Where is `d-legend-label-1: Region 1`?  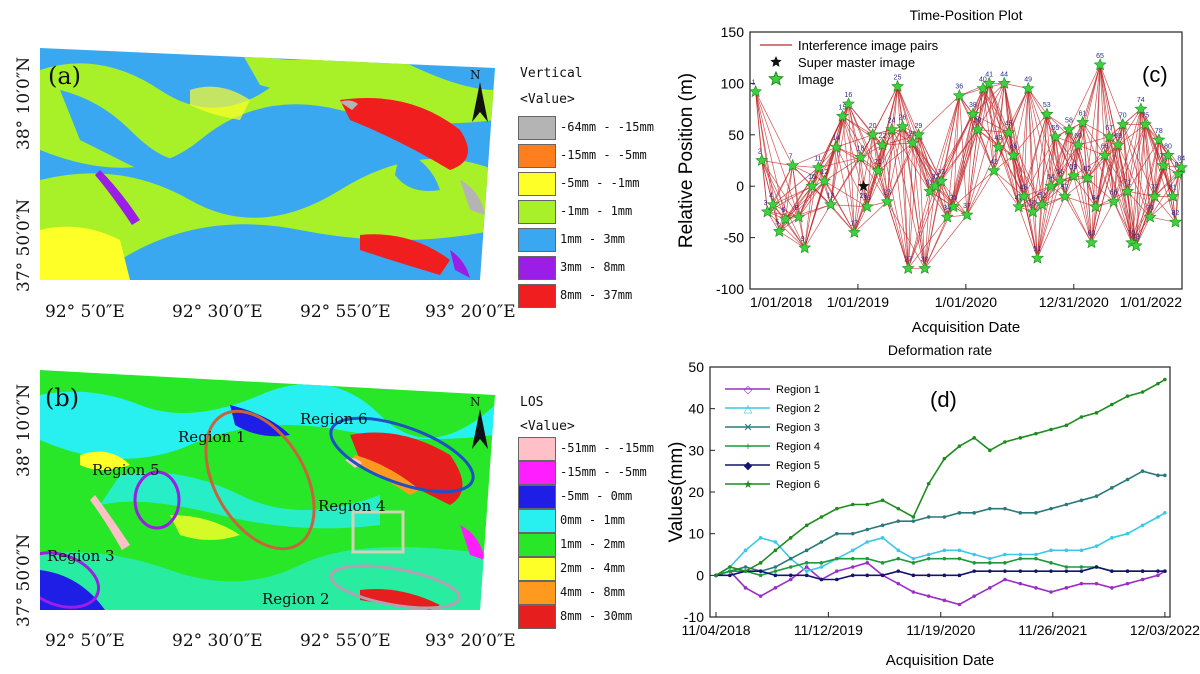 d-legend-label-1: Region 1 is located at coordinates (798, 390).